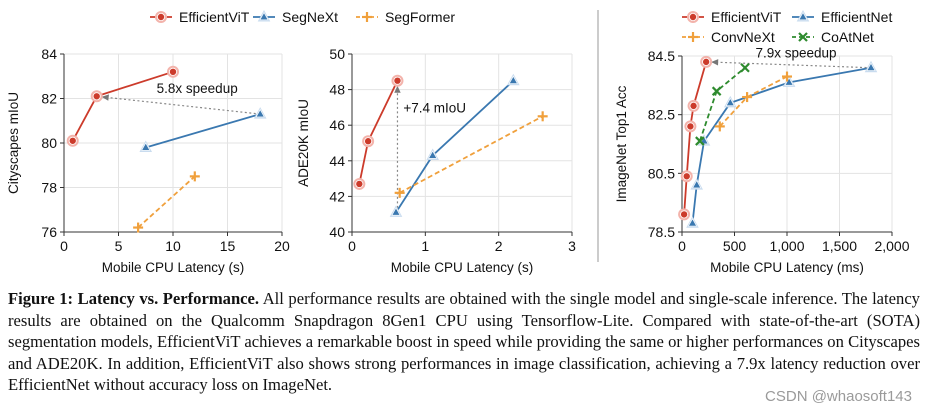 This screenshot has width=926, height=414. Describe the element at coordinates (839, 246) in the screenshot. I see `imagenet-xtick-label: 1,500` at that location.